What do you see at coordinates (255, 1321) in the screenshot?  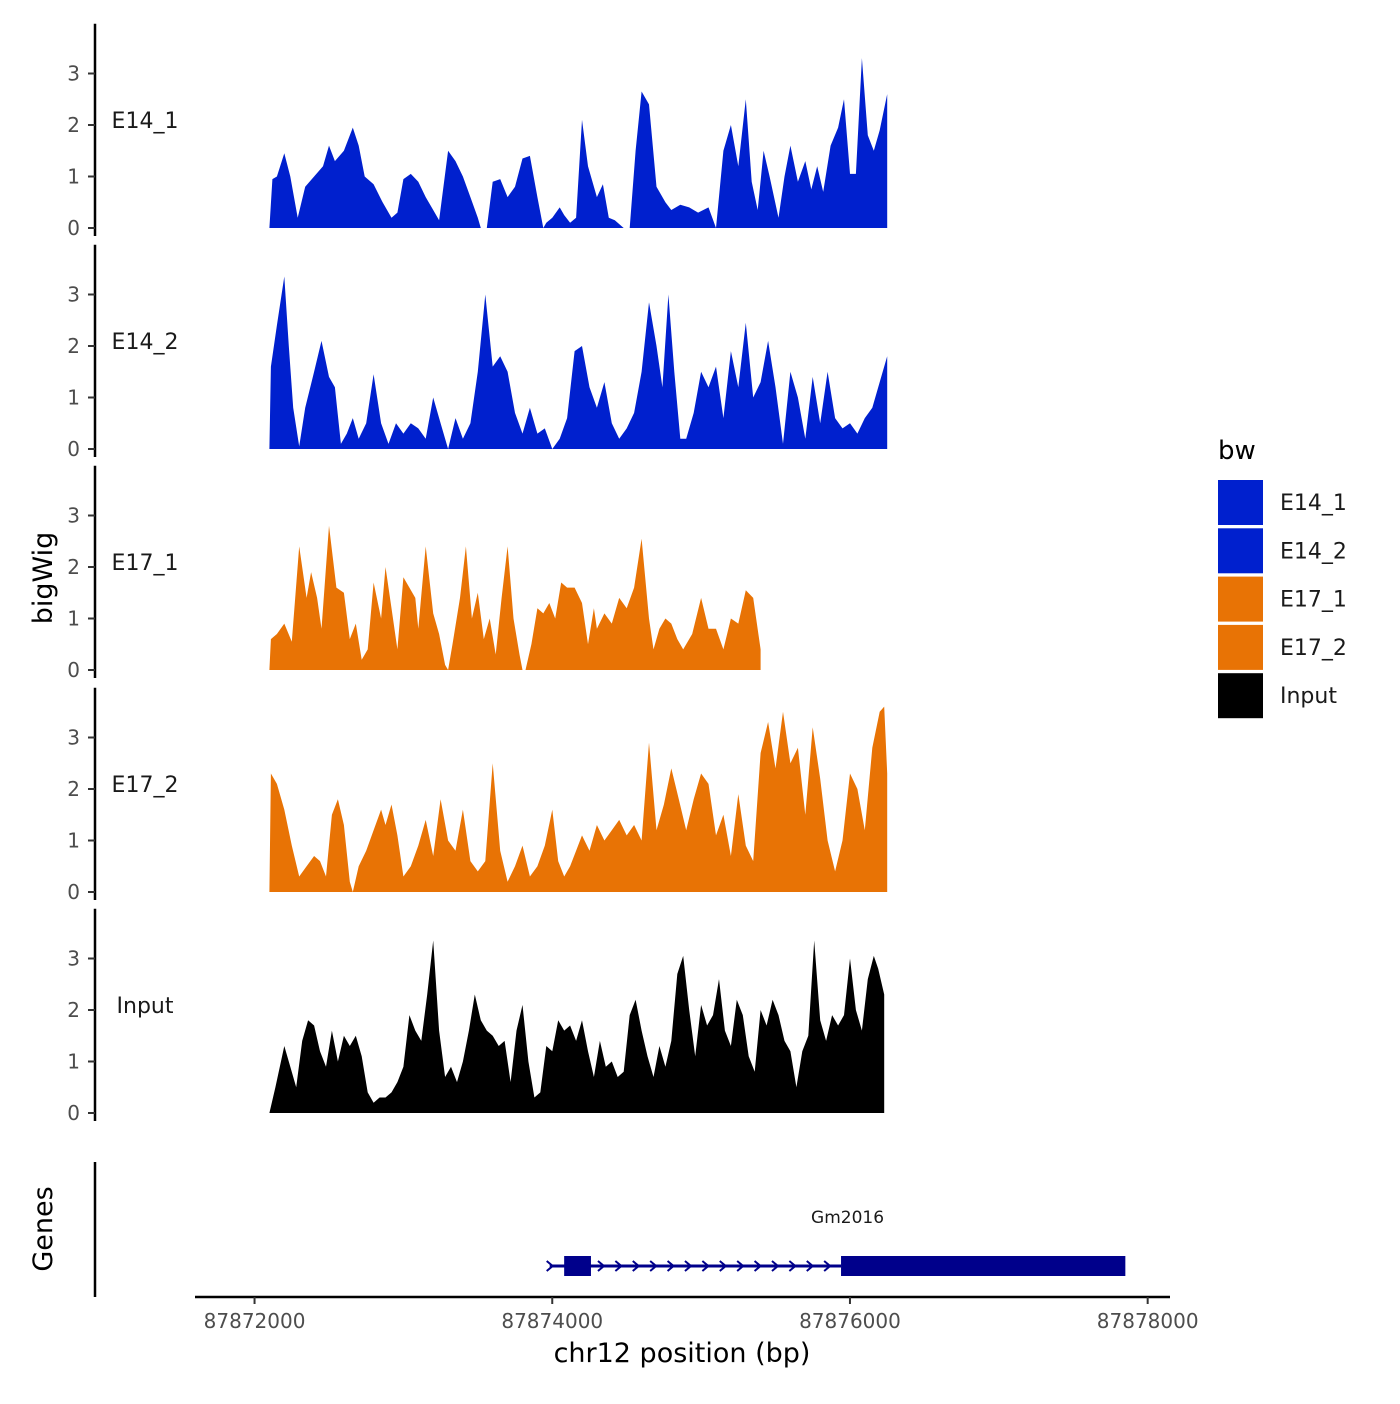 I see `x-tick-label: 87872000` at bounding box center [255, 1321].